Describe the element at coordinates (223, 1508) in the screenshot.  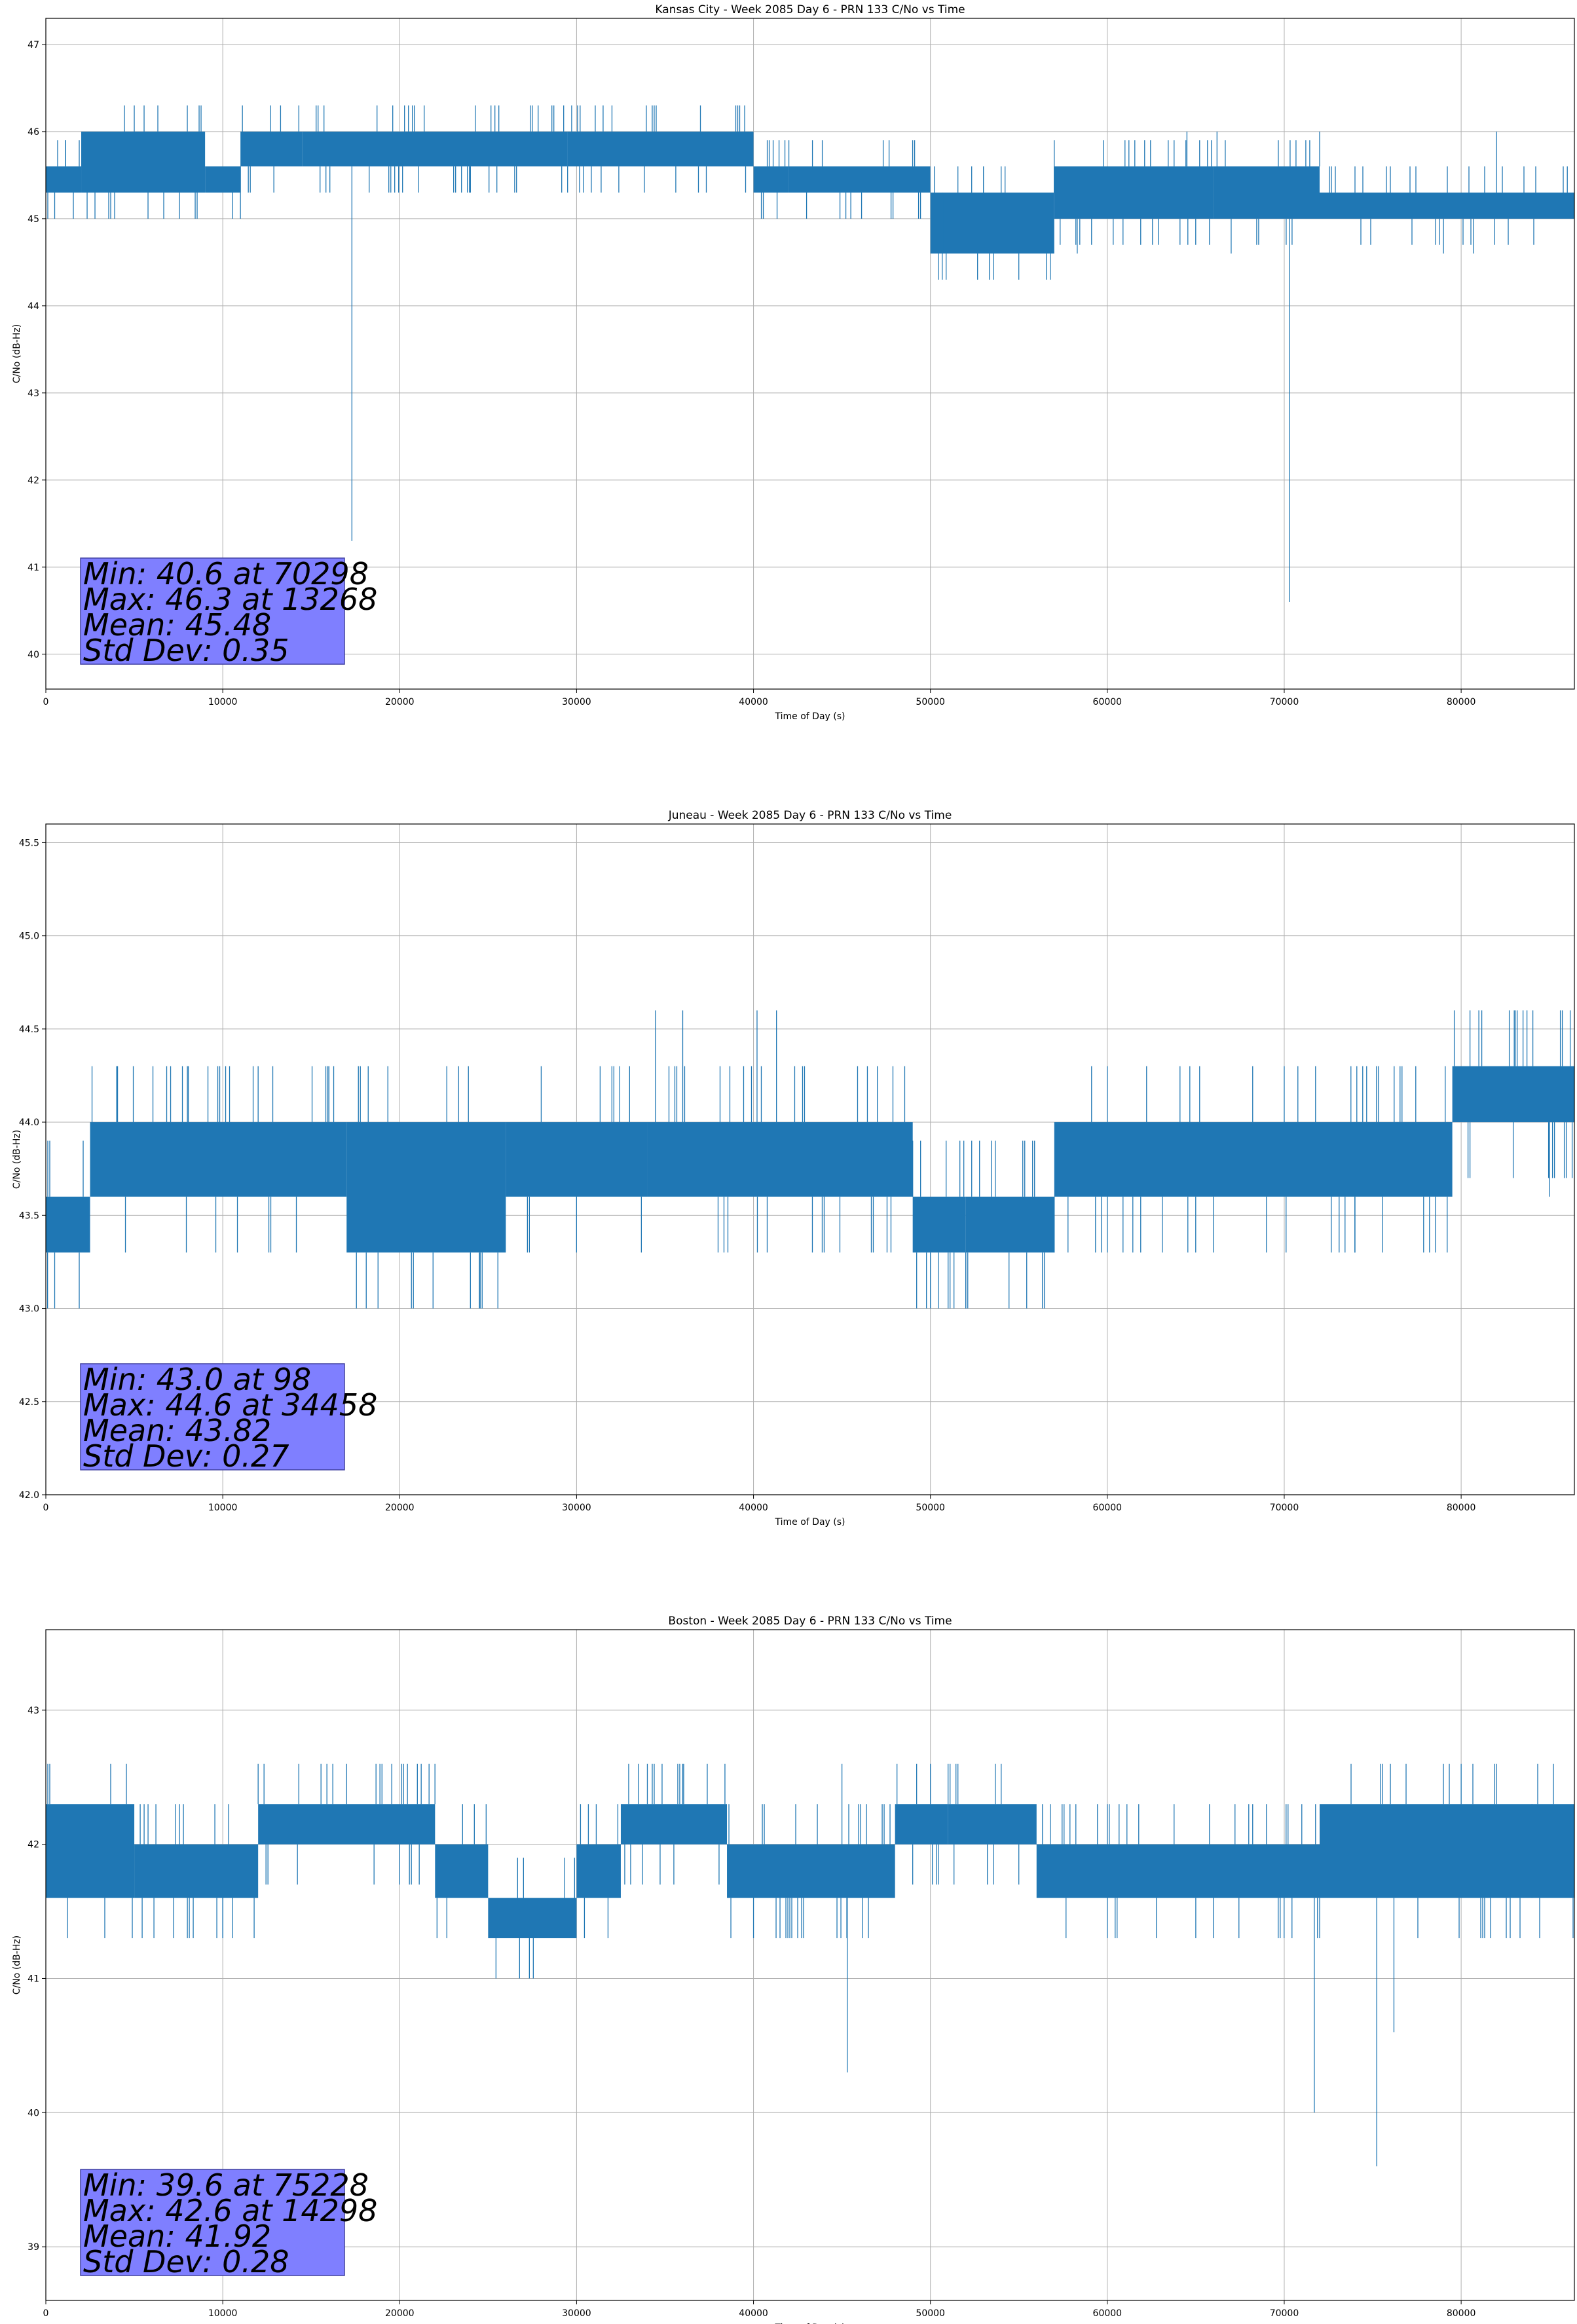
I see `juneau-x-tick-label: 10000` at that location.